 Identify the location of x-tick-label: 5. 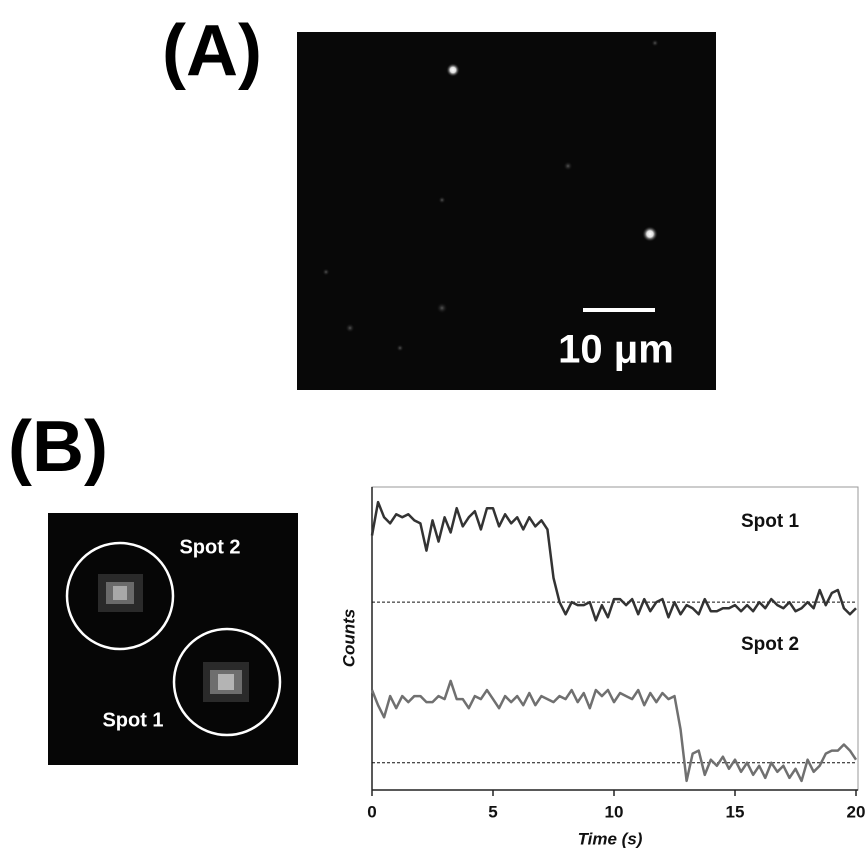
(492, 811).